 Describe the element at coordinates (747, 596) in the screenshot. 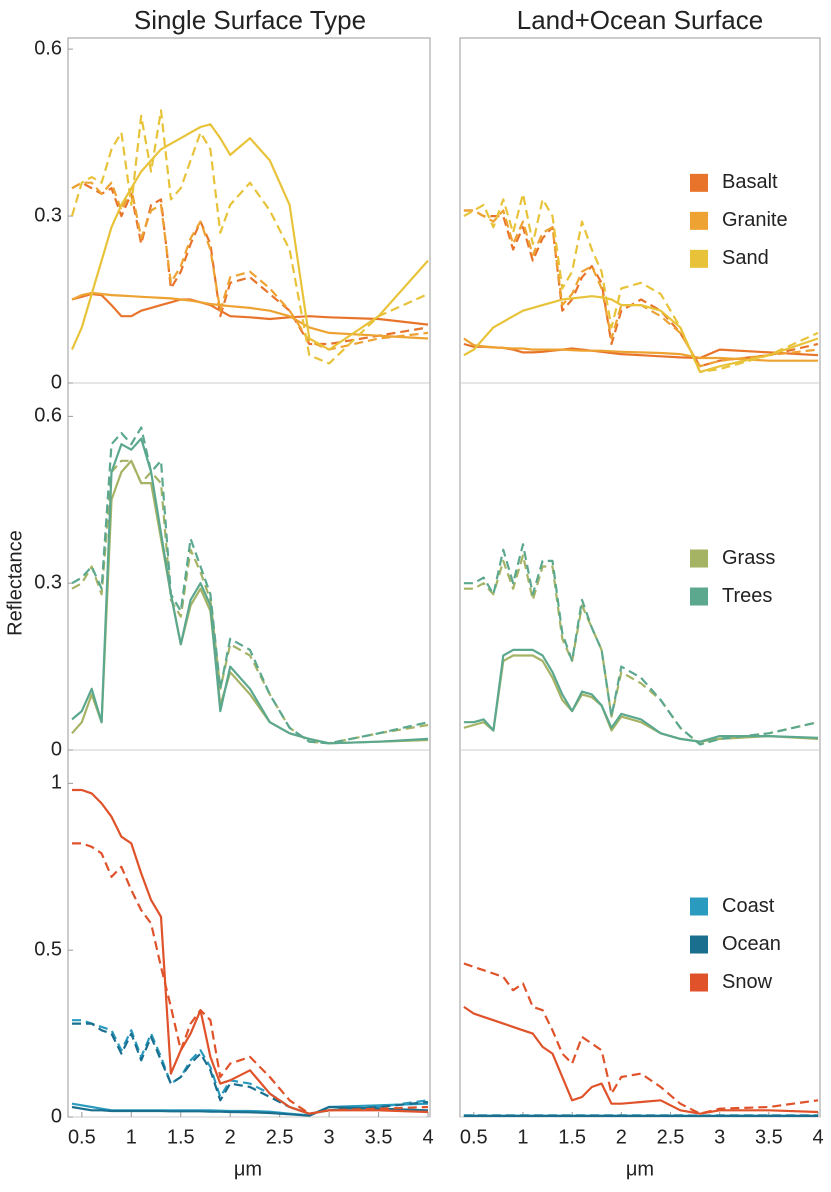

I see `legend-label: Trees` at that location.